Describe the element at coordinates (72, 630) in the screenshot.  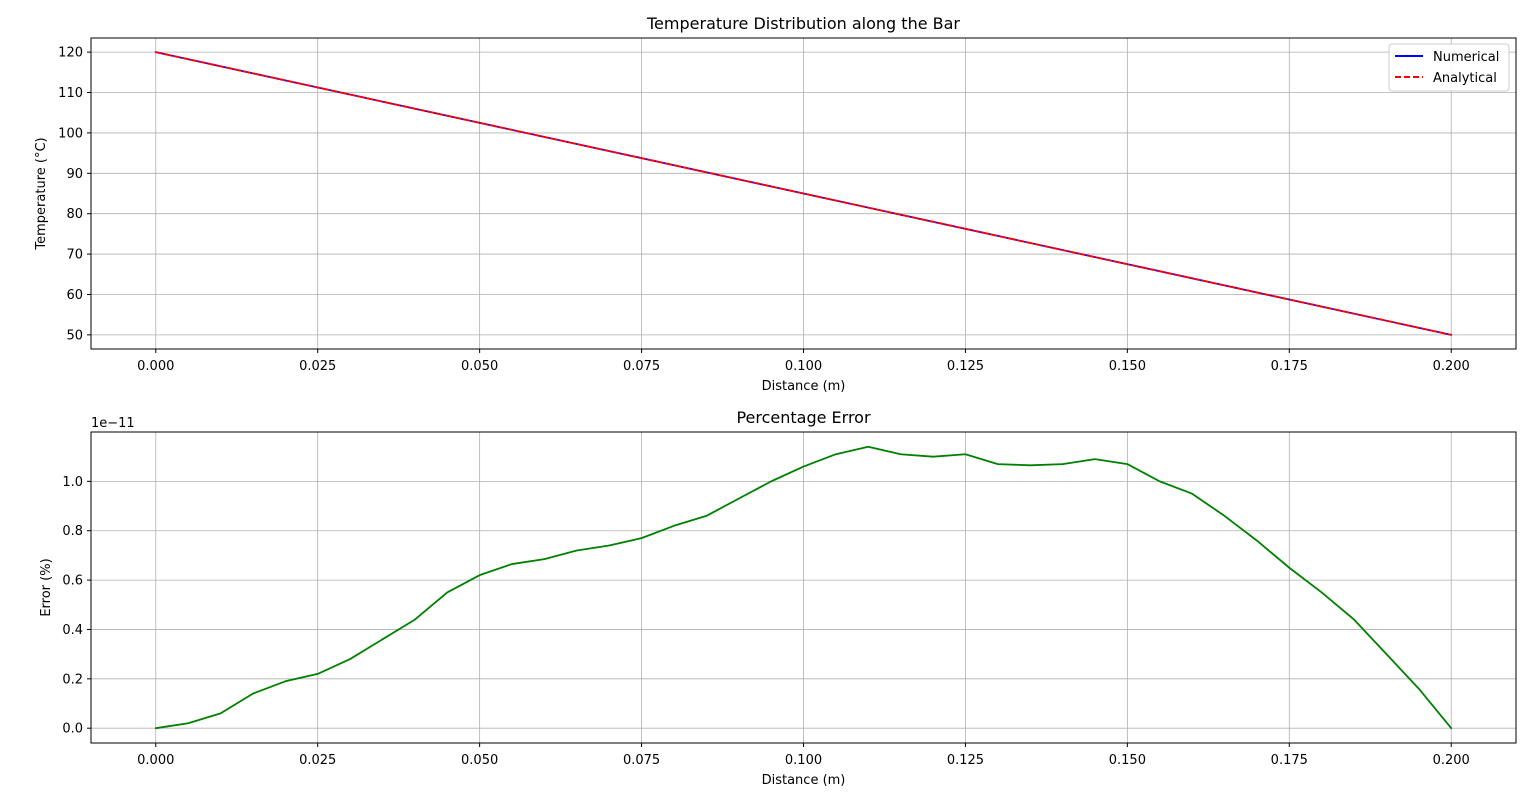
I see `error-y-tick-label: 0.4` at that location.